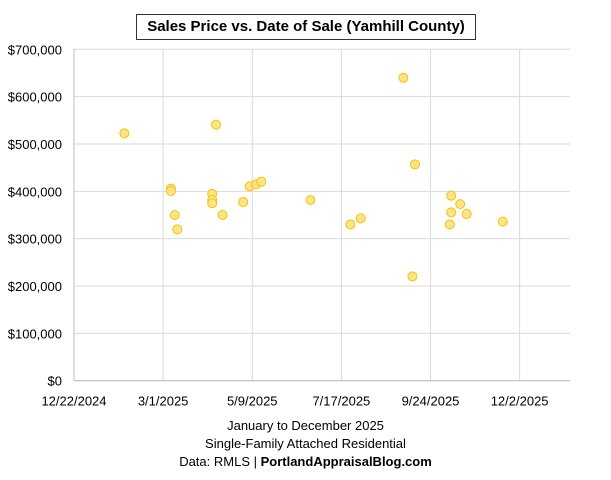  What do you see at coordinates (305, 443) in the screenshot?
I see `chart-subtitle: Single-Family Attached Residential` at bounding box center [305, 443].